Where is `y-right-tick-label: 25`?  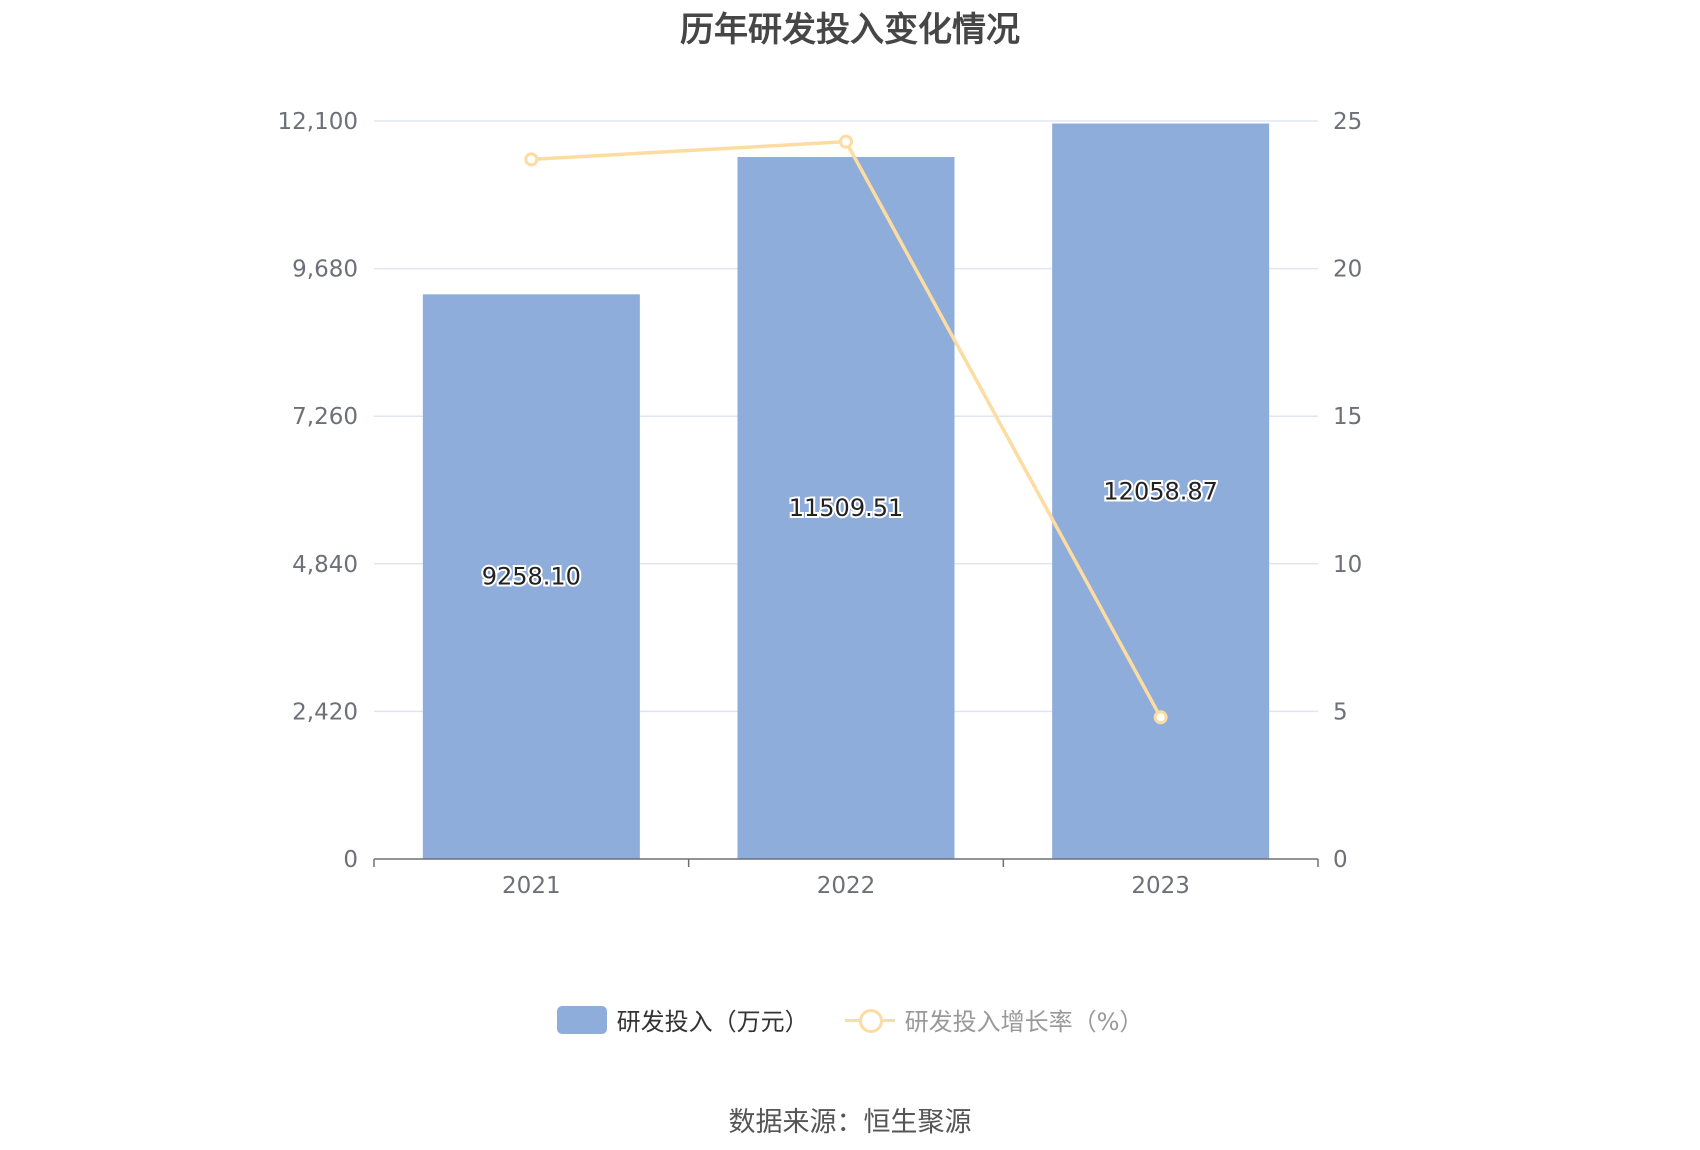
y-right-tick-label: 25 is located at coordinates (1347, 122).